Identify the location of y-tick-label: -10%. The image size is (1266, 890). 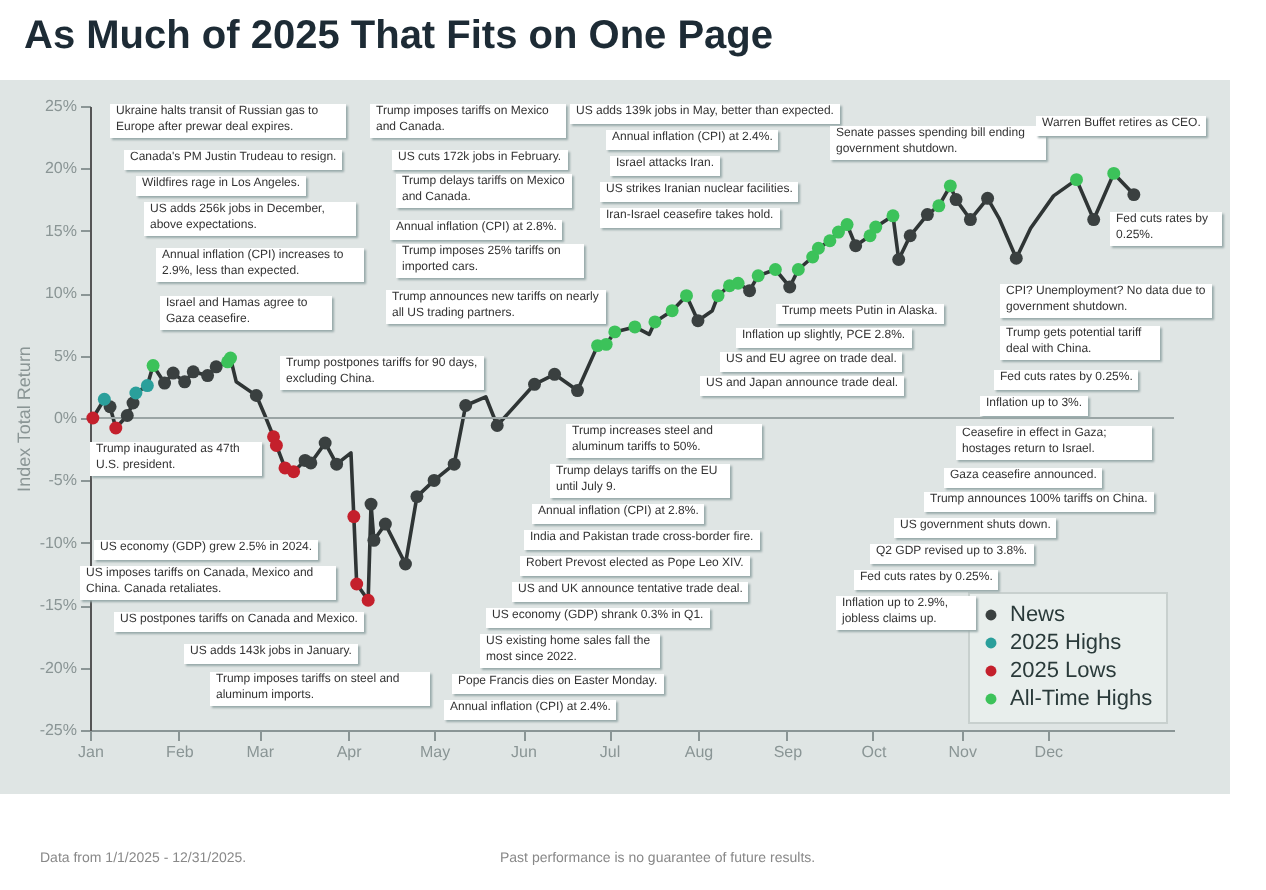
(58, 542).